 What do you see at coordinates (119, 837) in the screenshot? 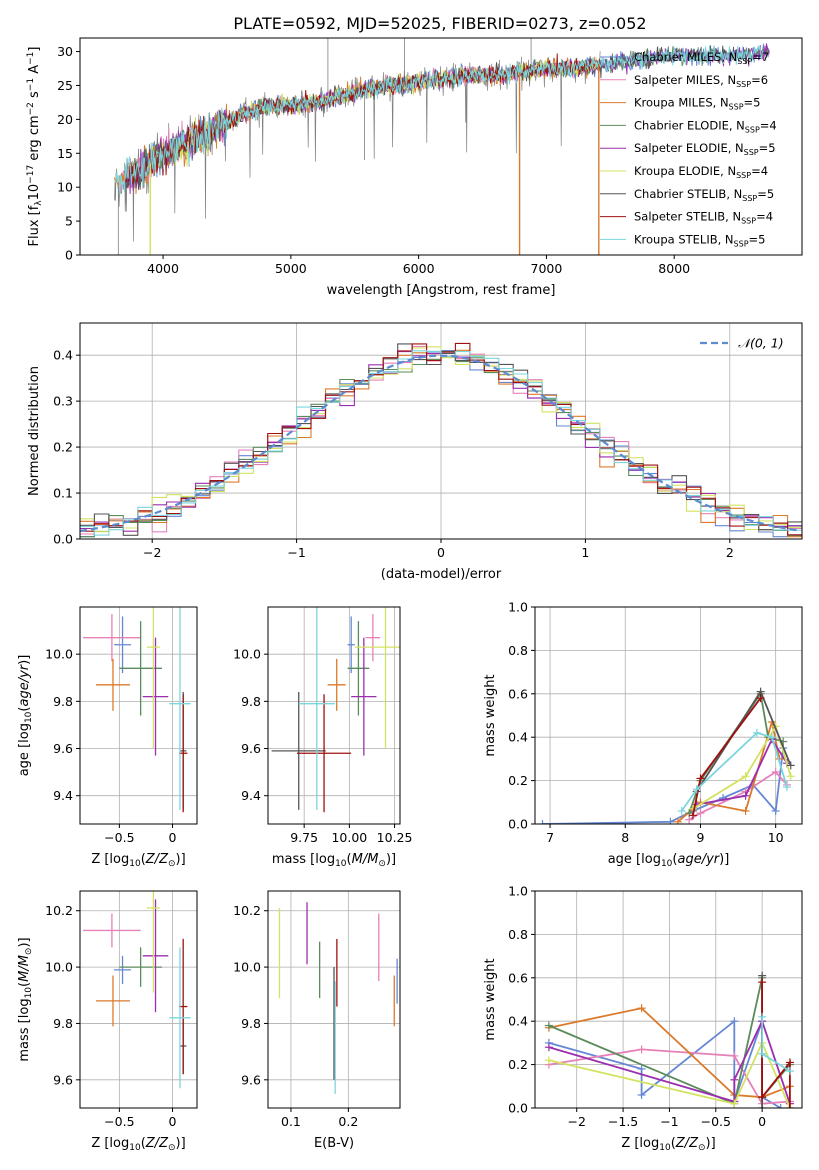
I see `x-tick-label: −0.5` at bounding box center [119, 837].